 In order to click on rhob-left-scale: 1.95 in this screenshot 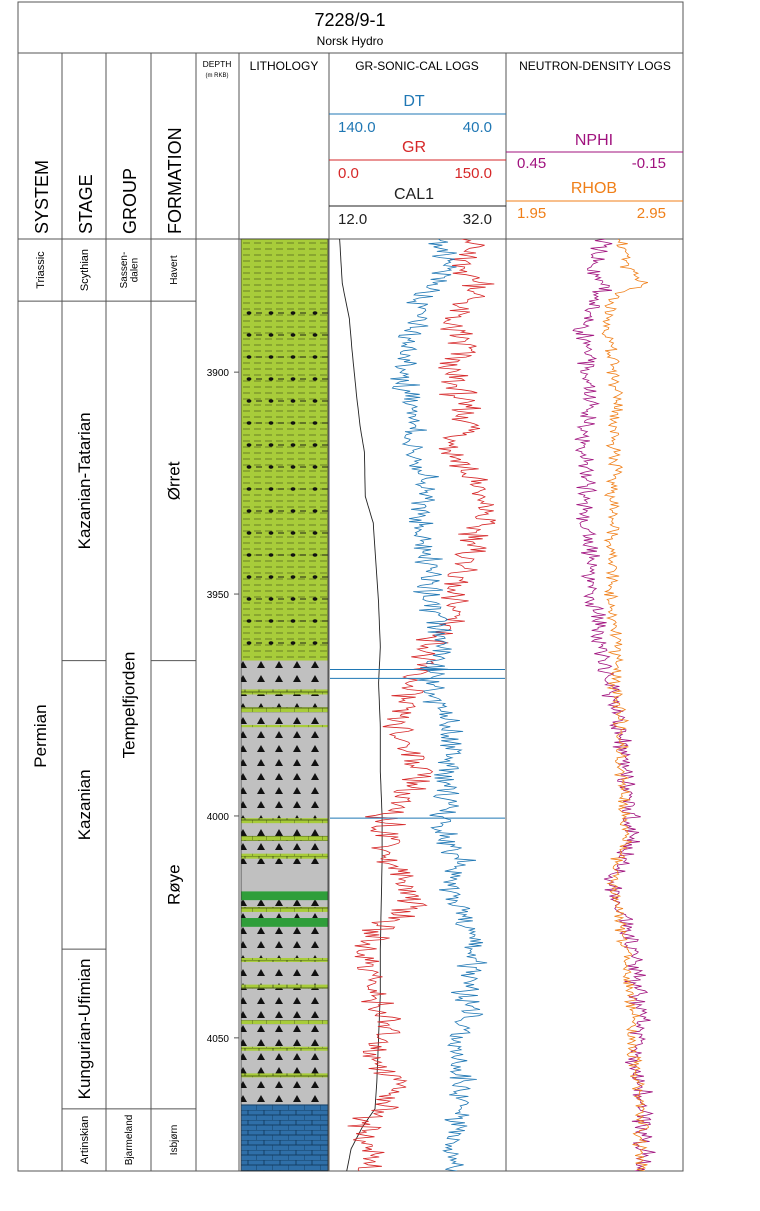, I will do `click(531, 213)`.